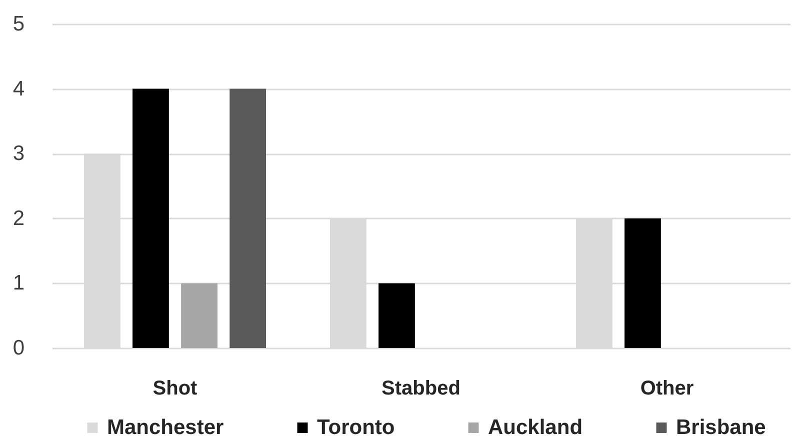 The image size is (798, 444). I want to click on y-tick-label: 2, so click(18, 218).